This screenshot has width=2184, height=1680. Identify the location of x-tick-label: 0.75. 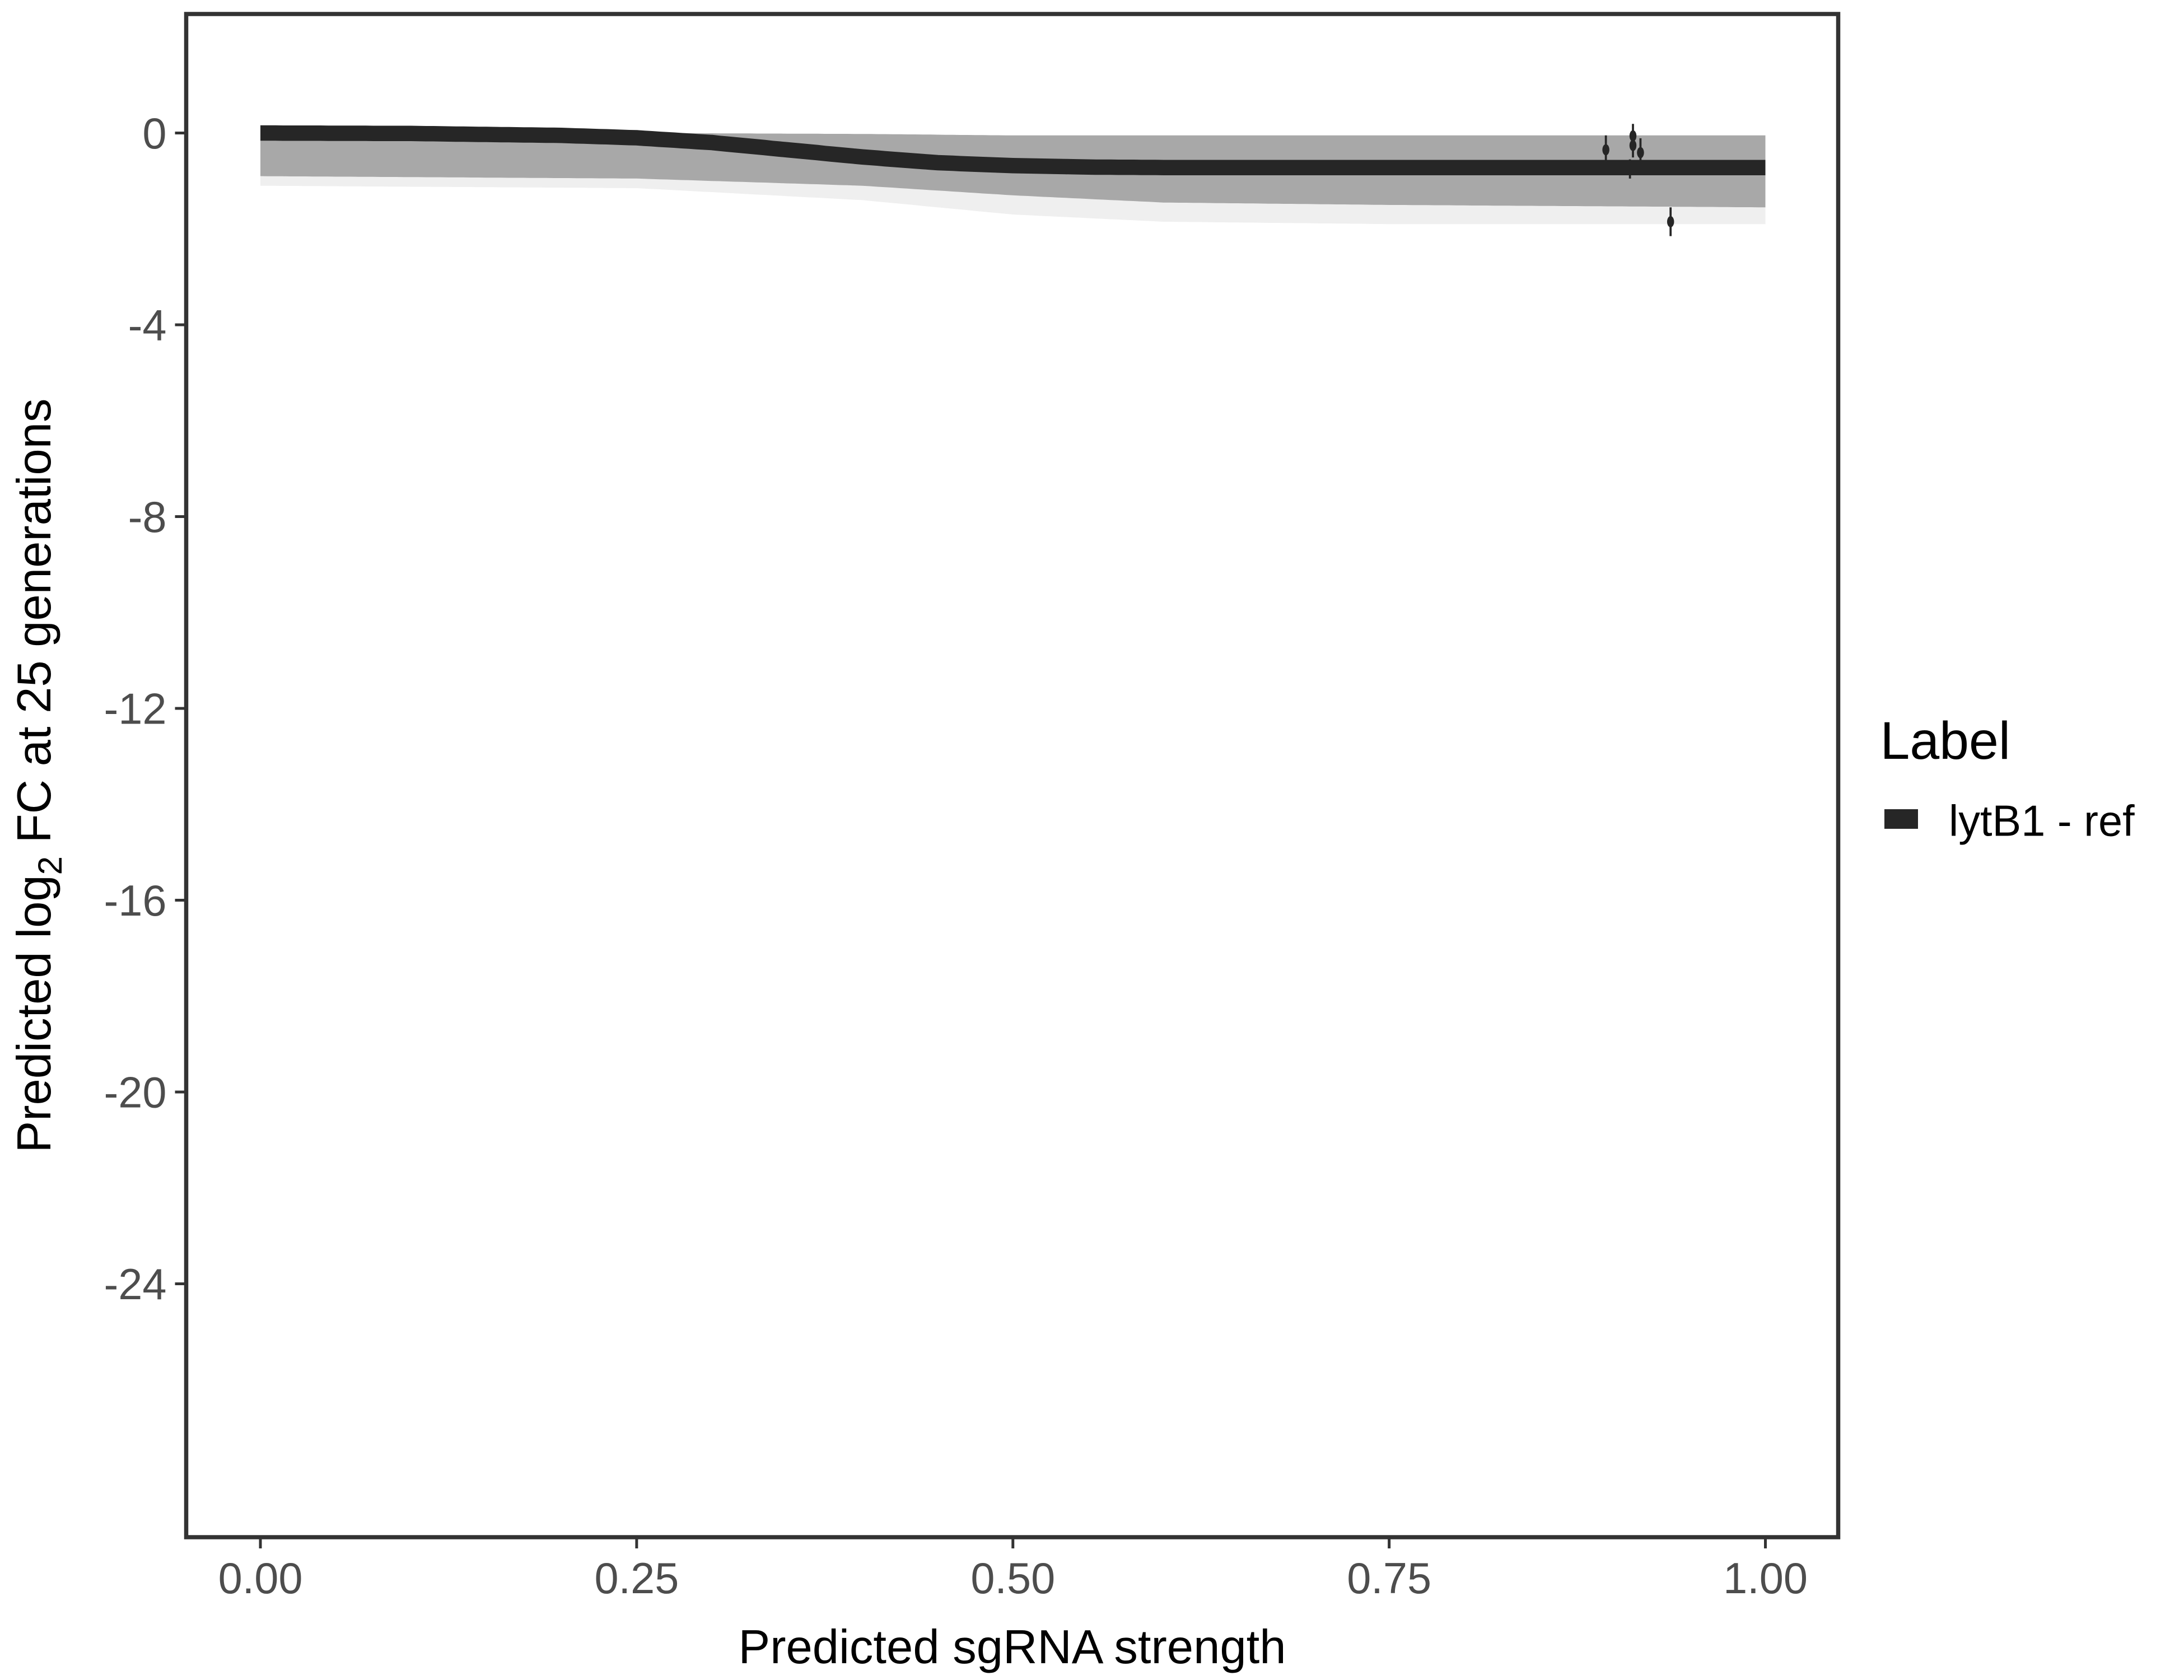
(1389, 1579).